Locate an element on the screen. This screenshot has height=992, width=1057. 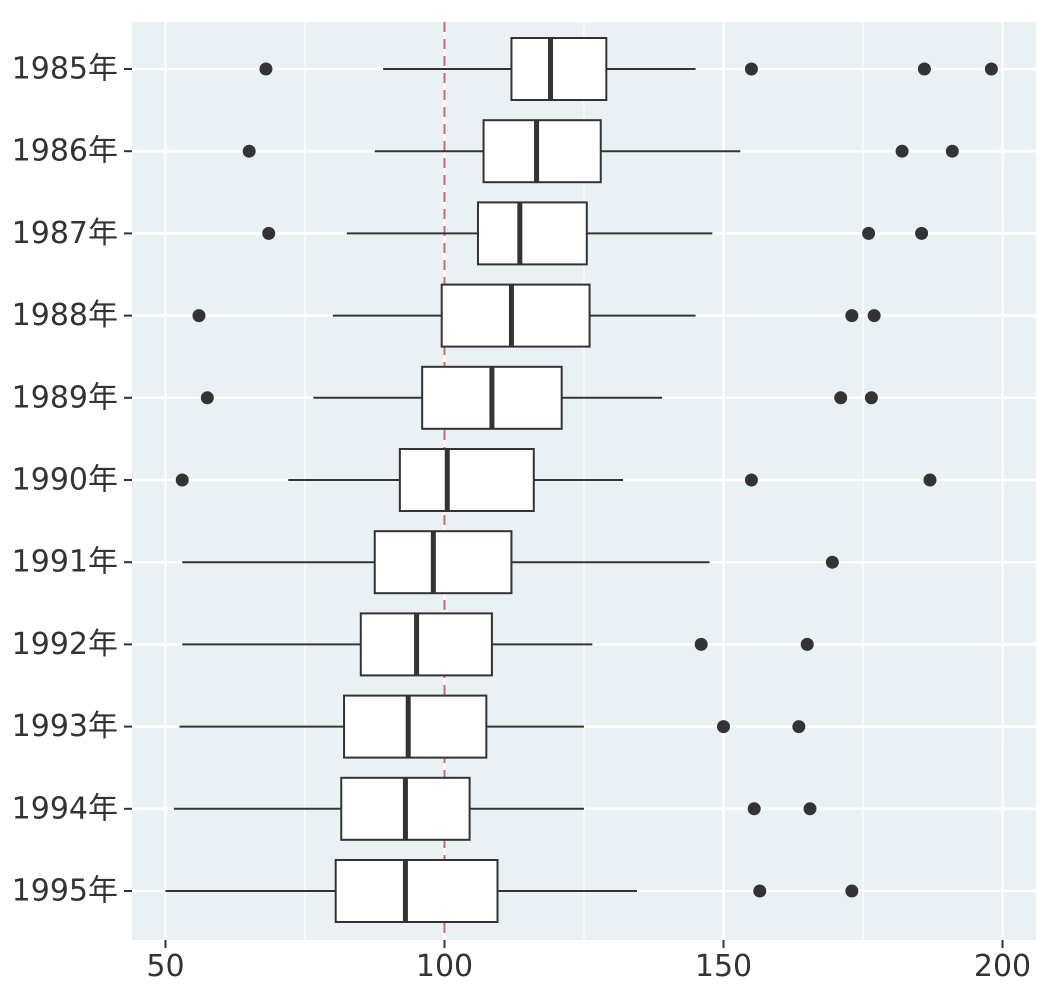
y-tick-label: 1989年 is located at coordinates (65, 397).